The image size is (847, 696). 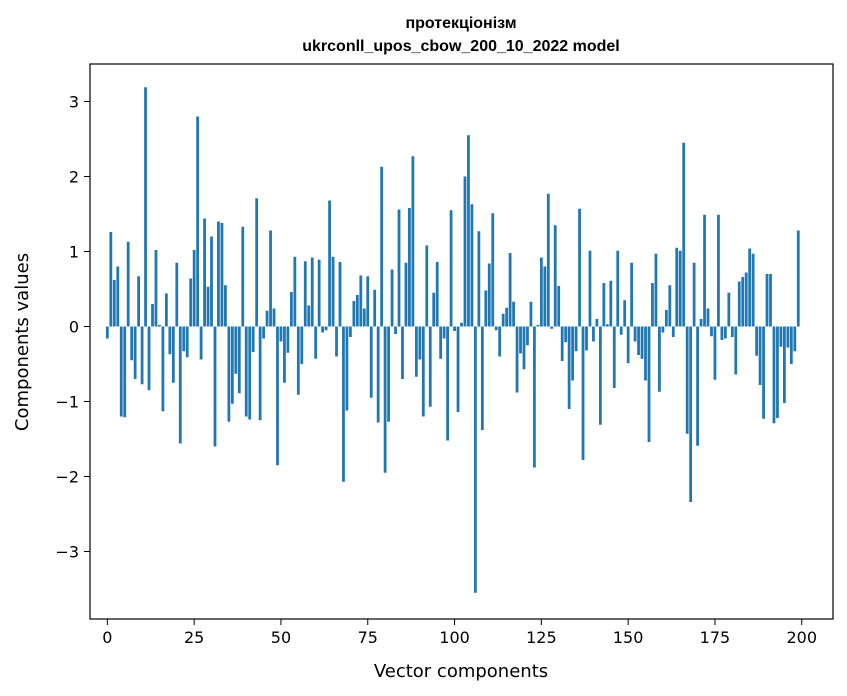 What do you see at coordinates (541, 637) in the screenshot?
I see `x-tick-label: 125` at bounding box center [541, 637].